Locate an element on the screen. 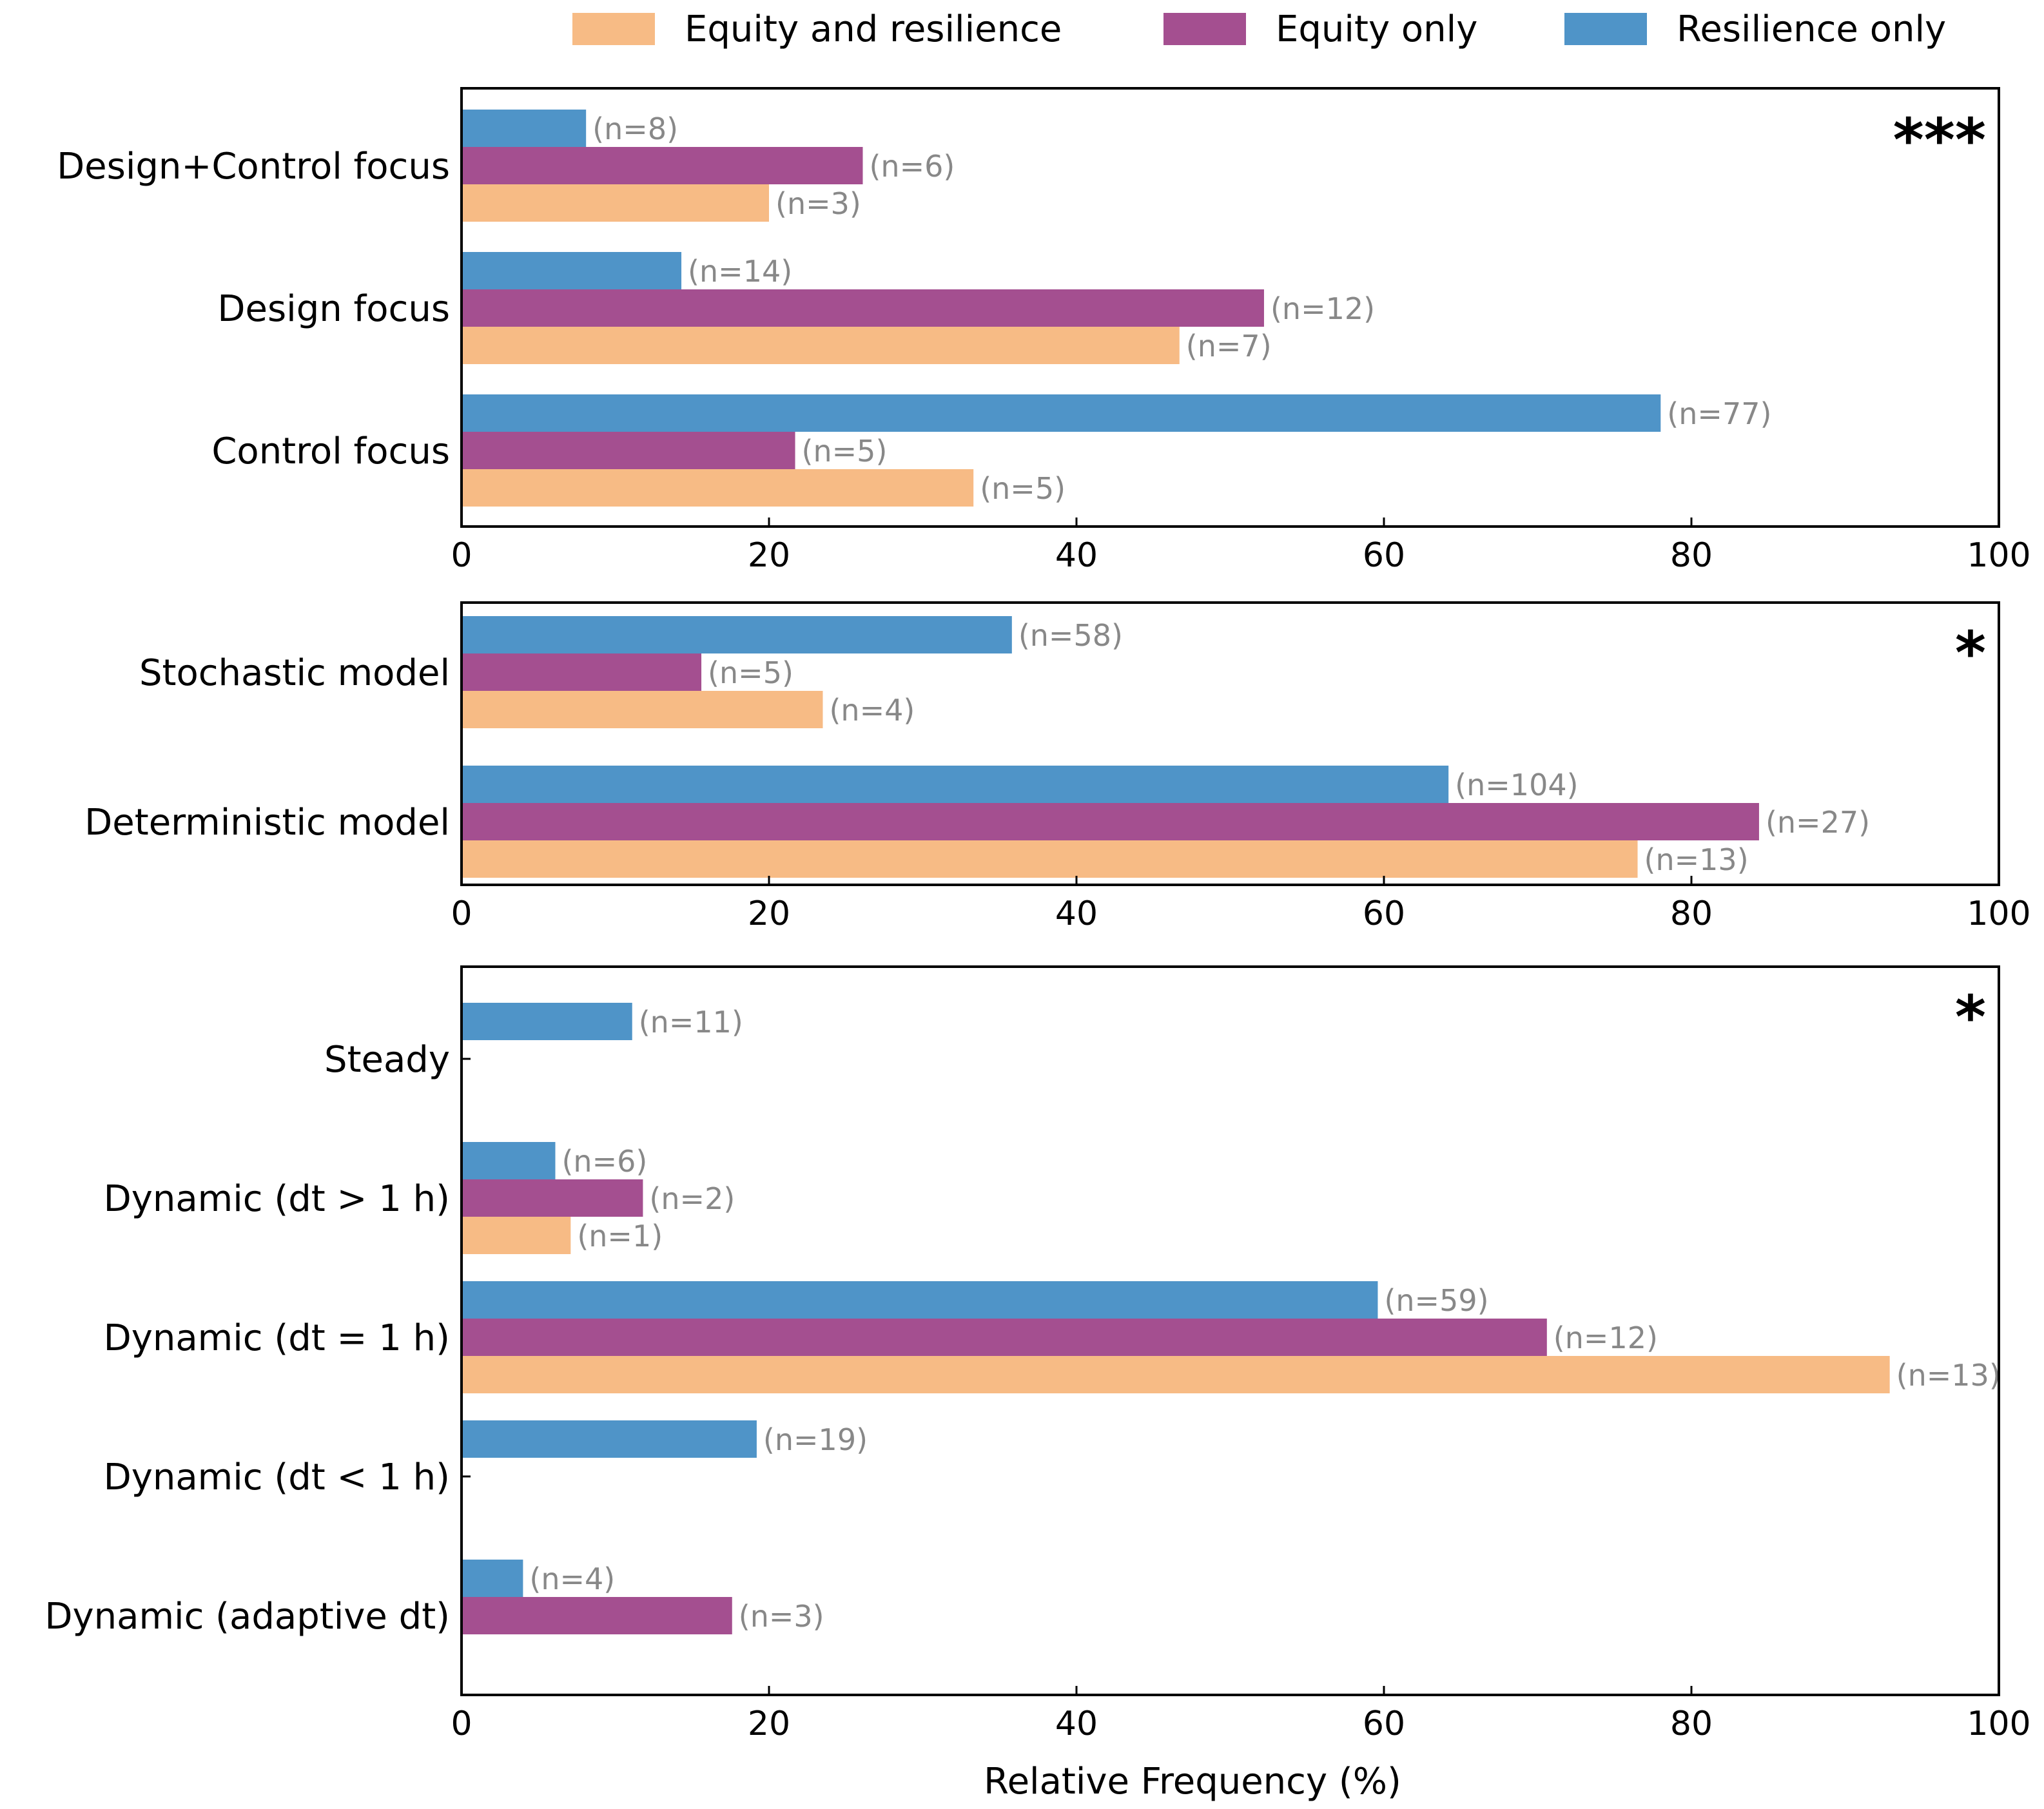 The height and width of the screenshot is (1809, 2044). data-label-equity-and-resilience-stochastic-model: (n=4) is located at coordinates (872, 710).